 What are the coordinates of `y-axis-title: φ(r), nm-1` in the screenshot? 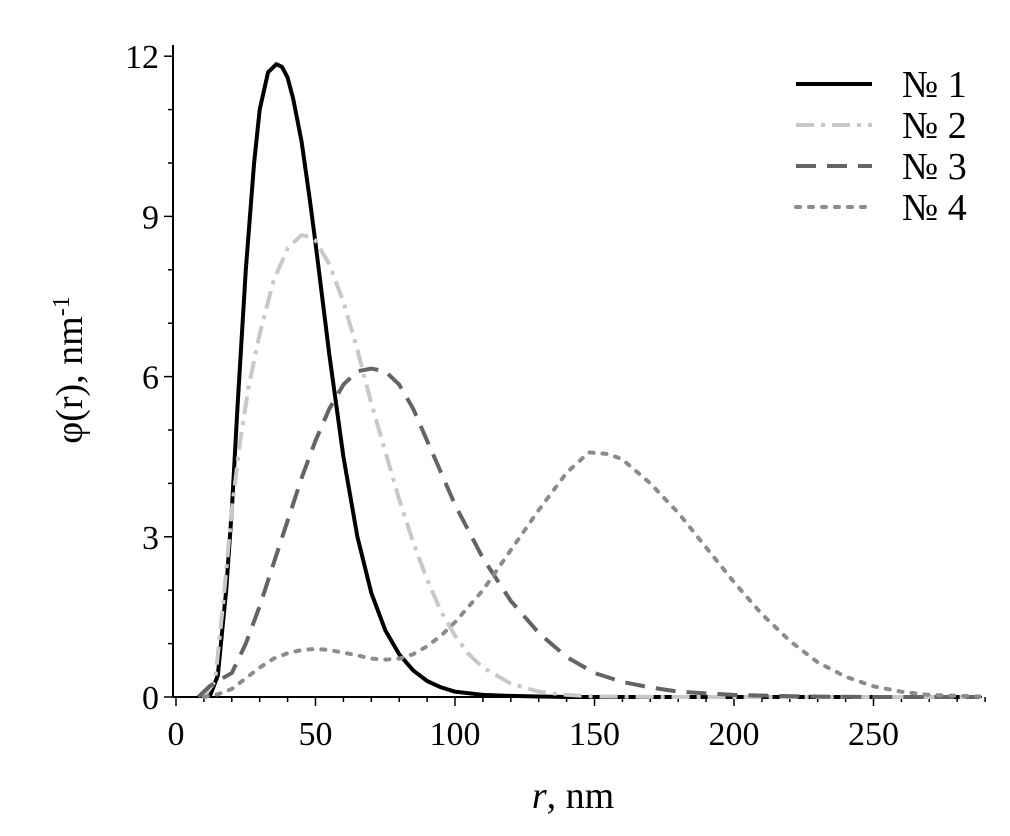 It's located at (70, 369).